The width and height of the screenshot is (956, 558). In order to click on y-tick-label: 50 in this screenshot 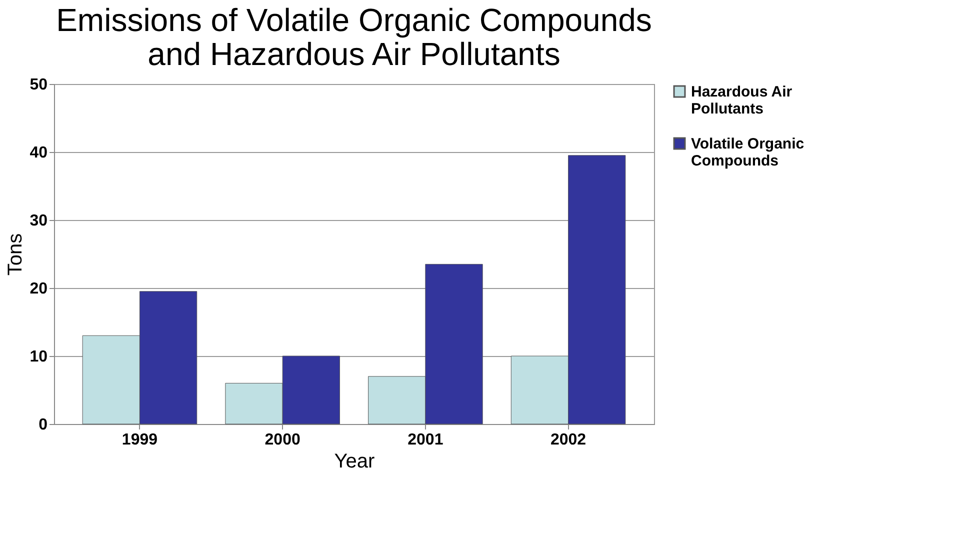, I will do `click(39, 85)`.